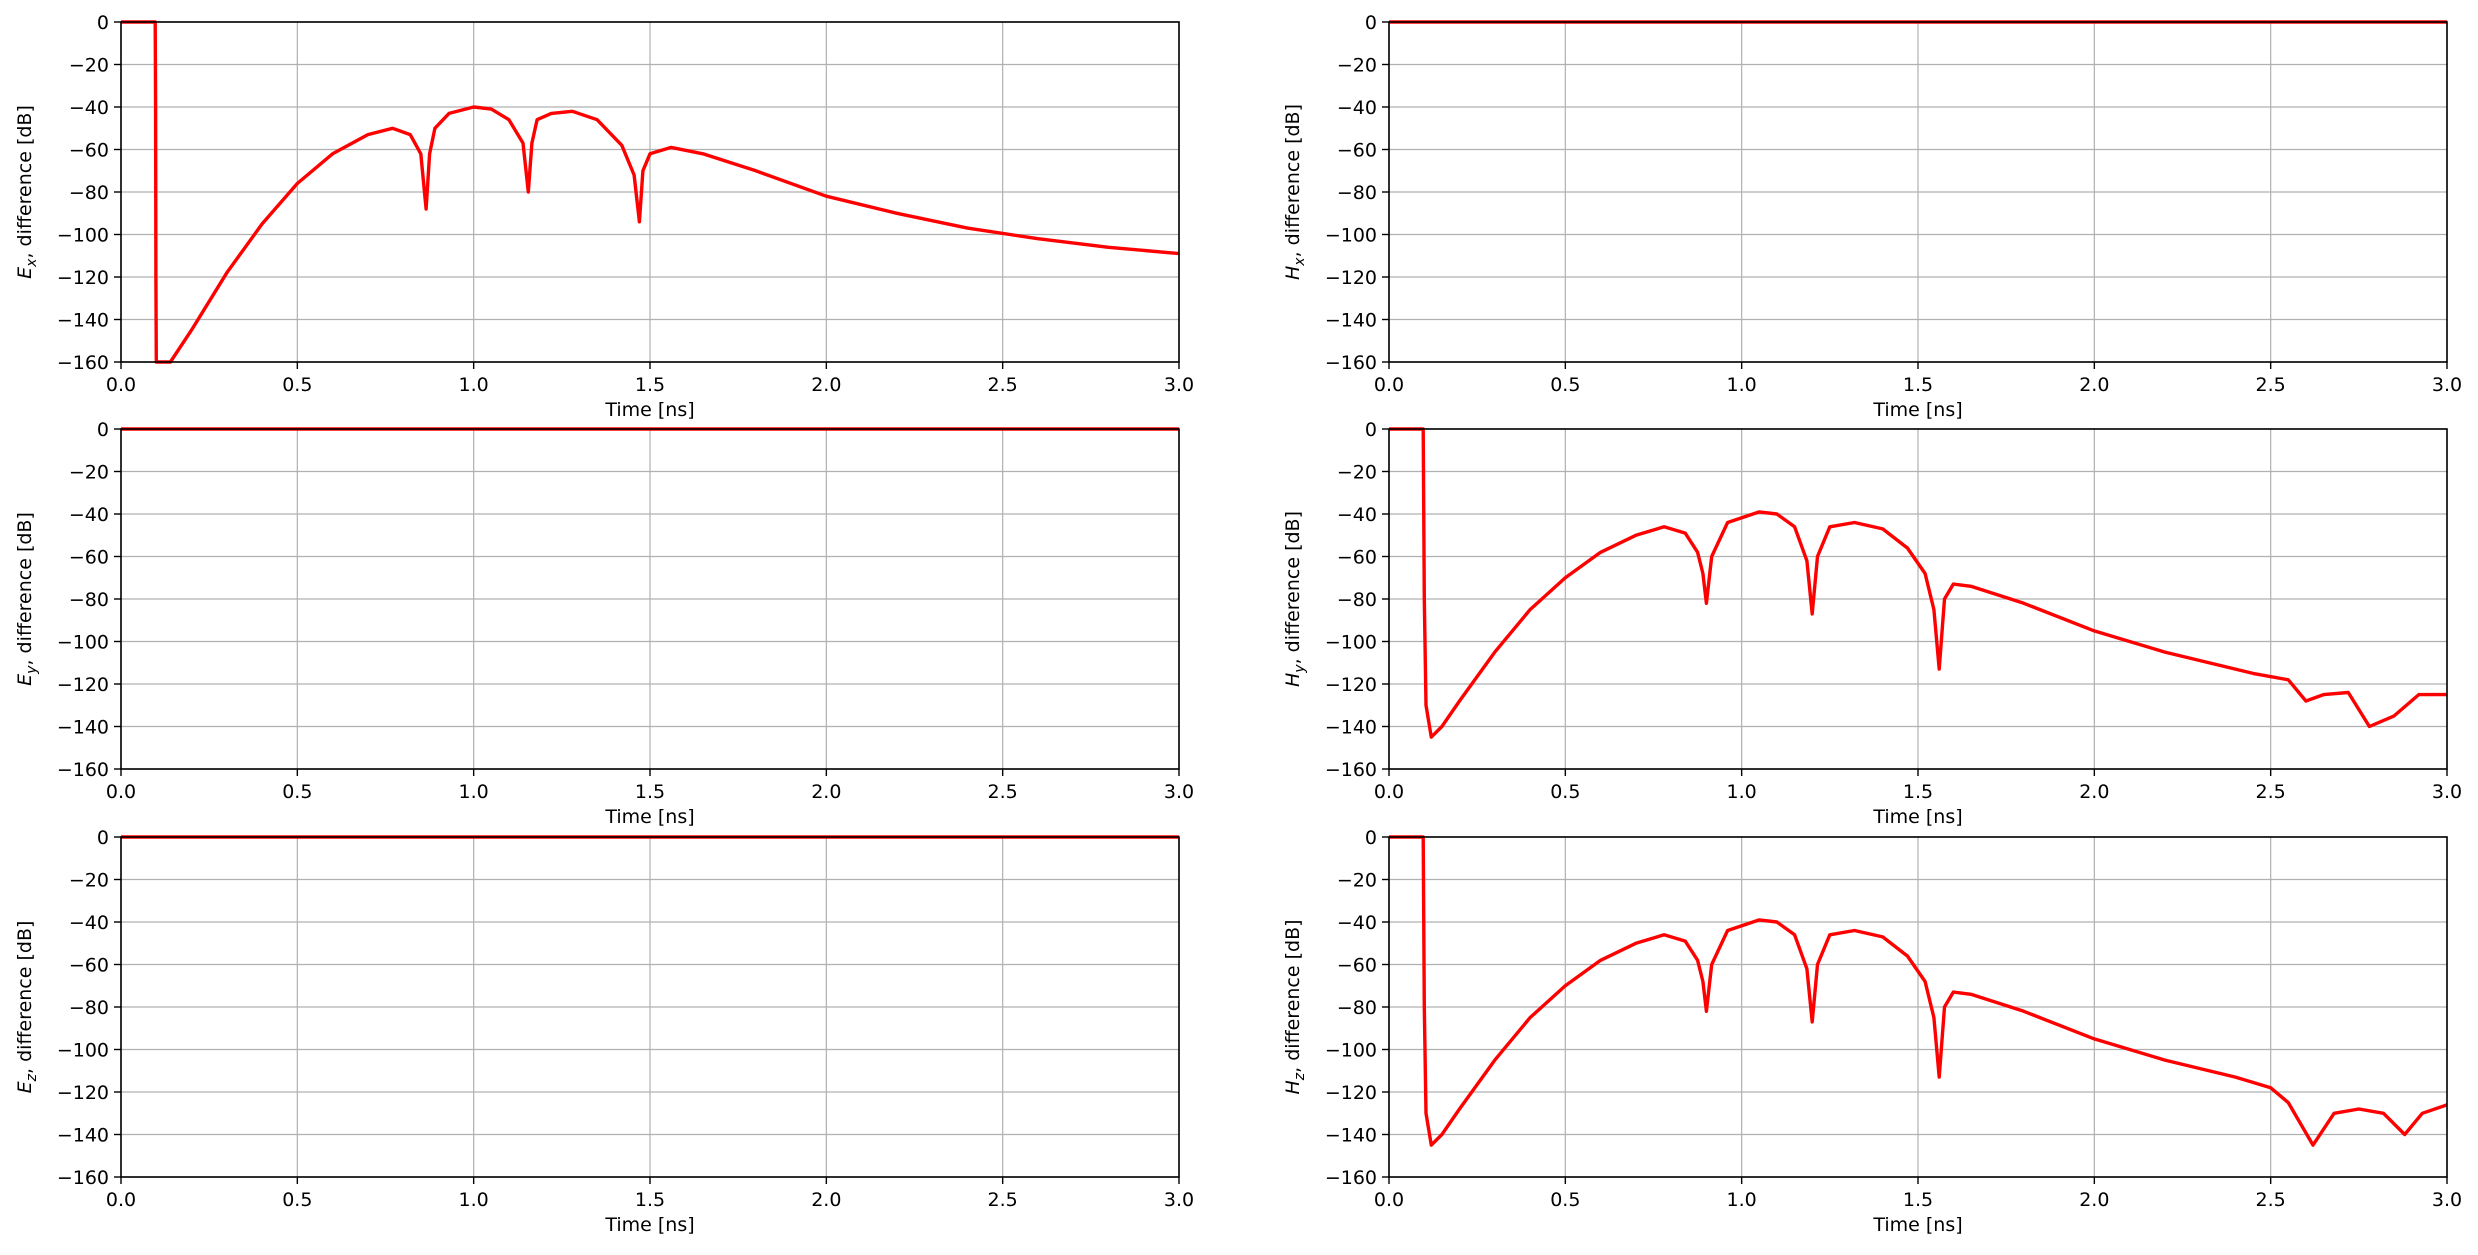 The height and width of the screenshot is (1255, 2478). I want to click on y-axis-label: Ex, difference [dB], so click(27, 192).